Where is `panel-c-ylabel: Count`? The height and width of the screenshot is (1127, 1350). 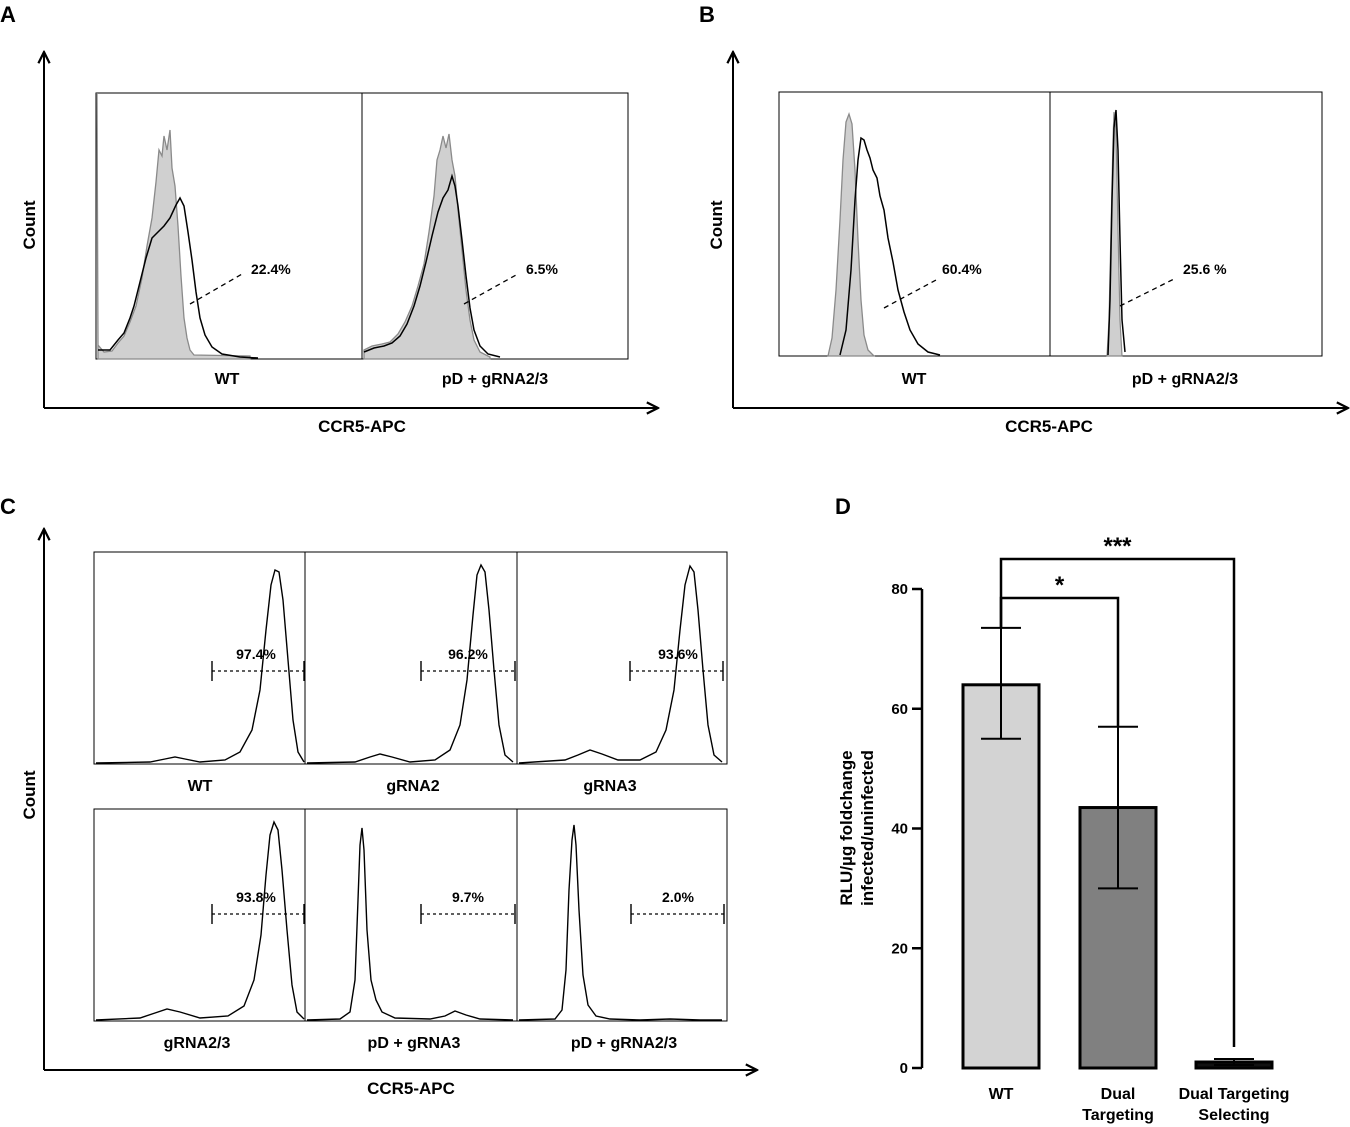 panel-c-ylabel: Count is located at coordinates (29, 794).